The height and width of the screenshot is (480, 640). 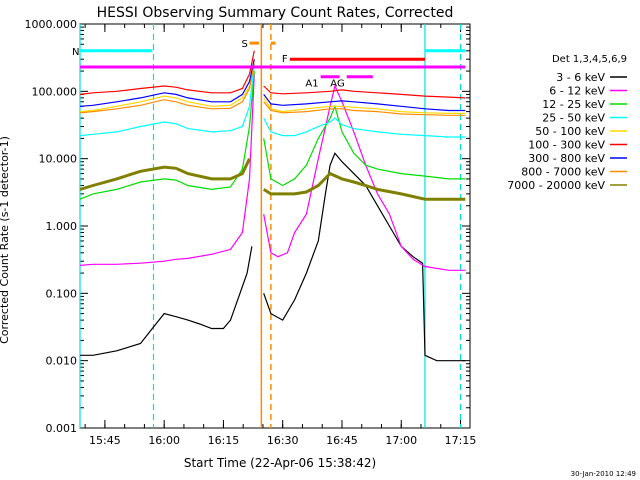 I want to click on legend-entry-label: 100 - 300 keV, so click(x=566, y=145).